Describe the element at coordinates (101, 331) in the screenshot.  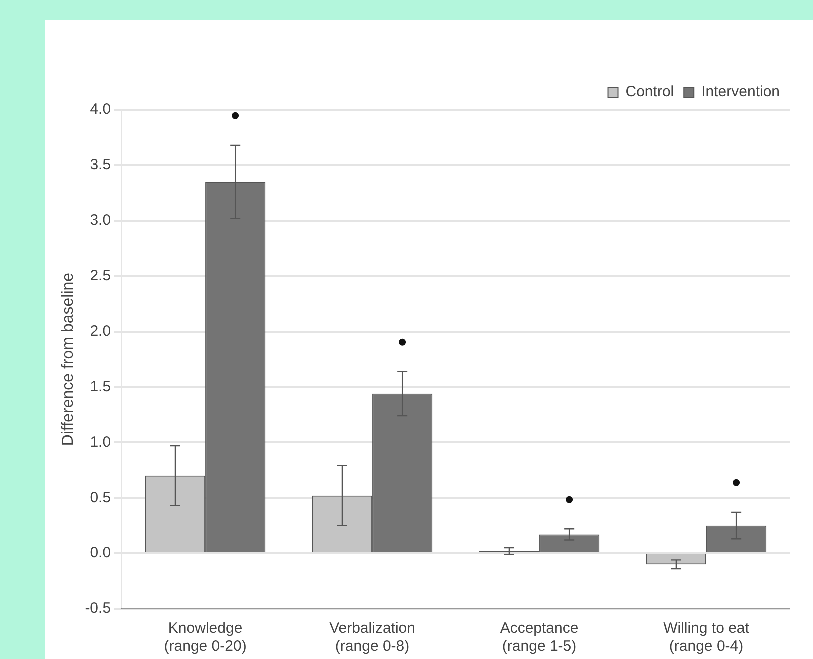
I see `y-tick-label: 2.0` at that location.